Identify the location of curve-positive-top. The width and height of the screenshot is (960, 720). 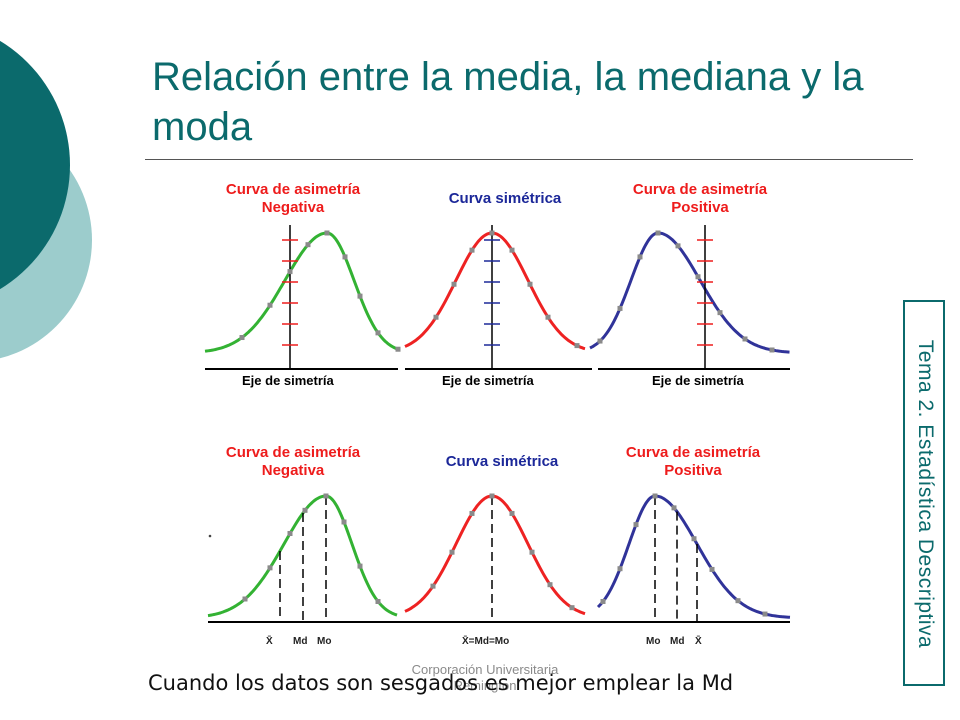
(689, 292).